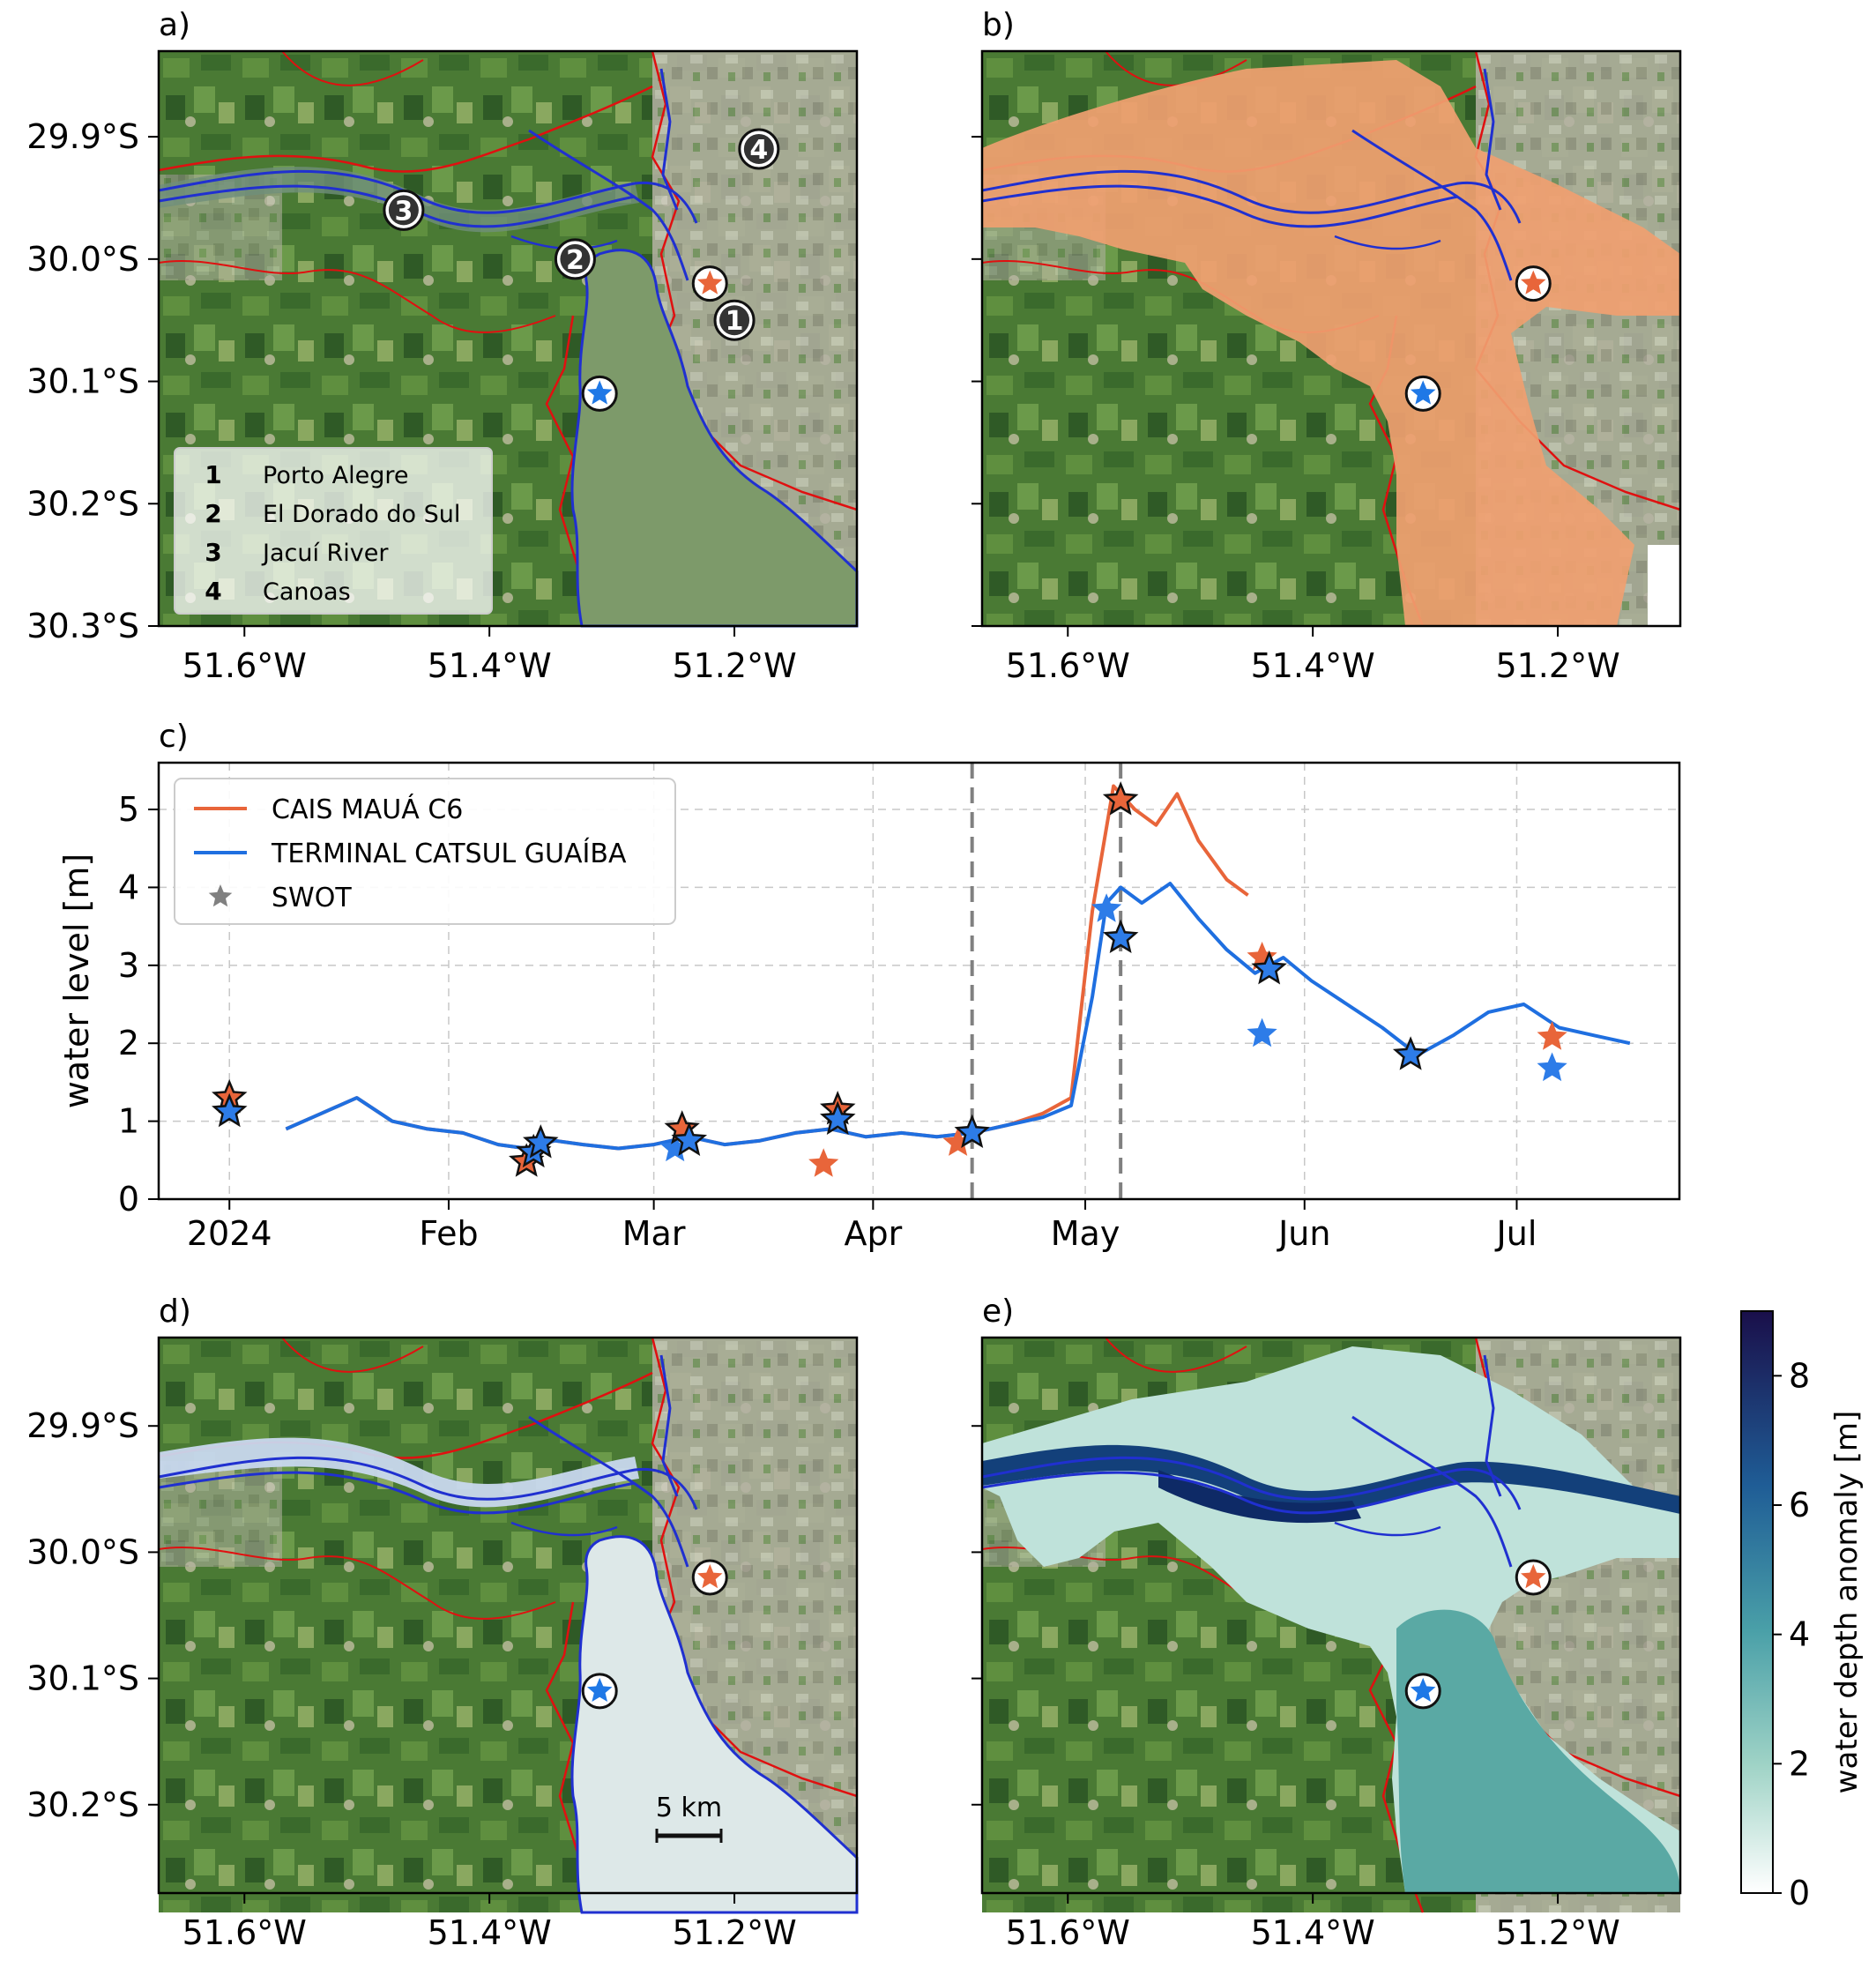  What do you see at coordinates (128, 1121) in the screenshot?
I see `y-tick-label: 1` at bounding box center [128, 1121].